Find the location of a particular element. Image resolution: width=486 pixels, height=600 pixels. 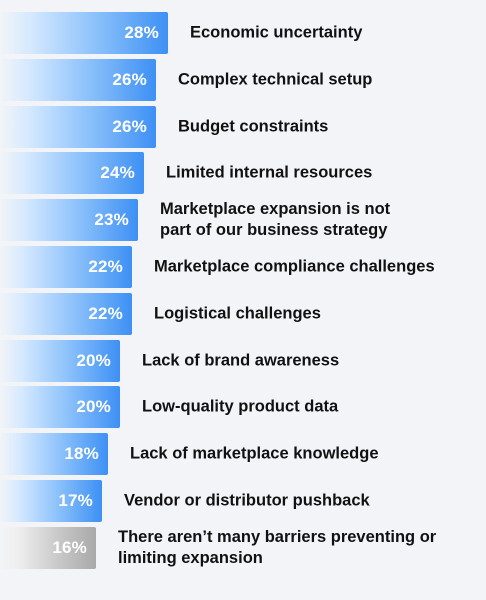

category-label: Complex technical setup is located at coordinates (275, 79).